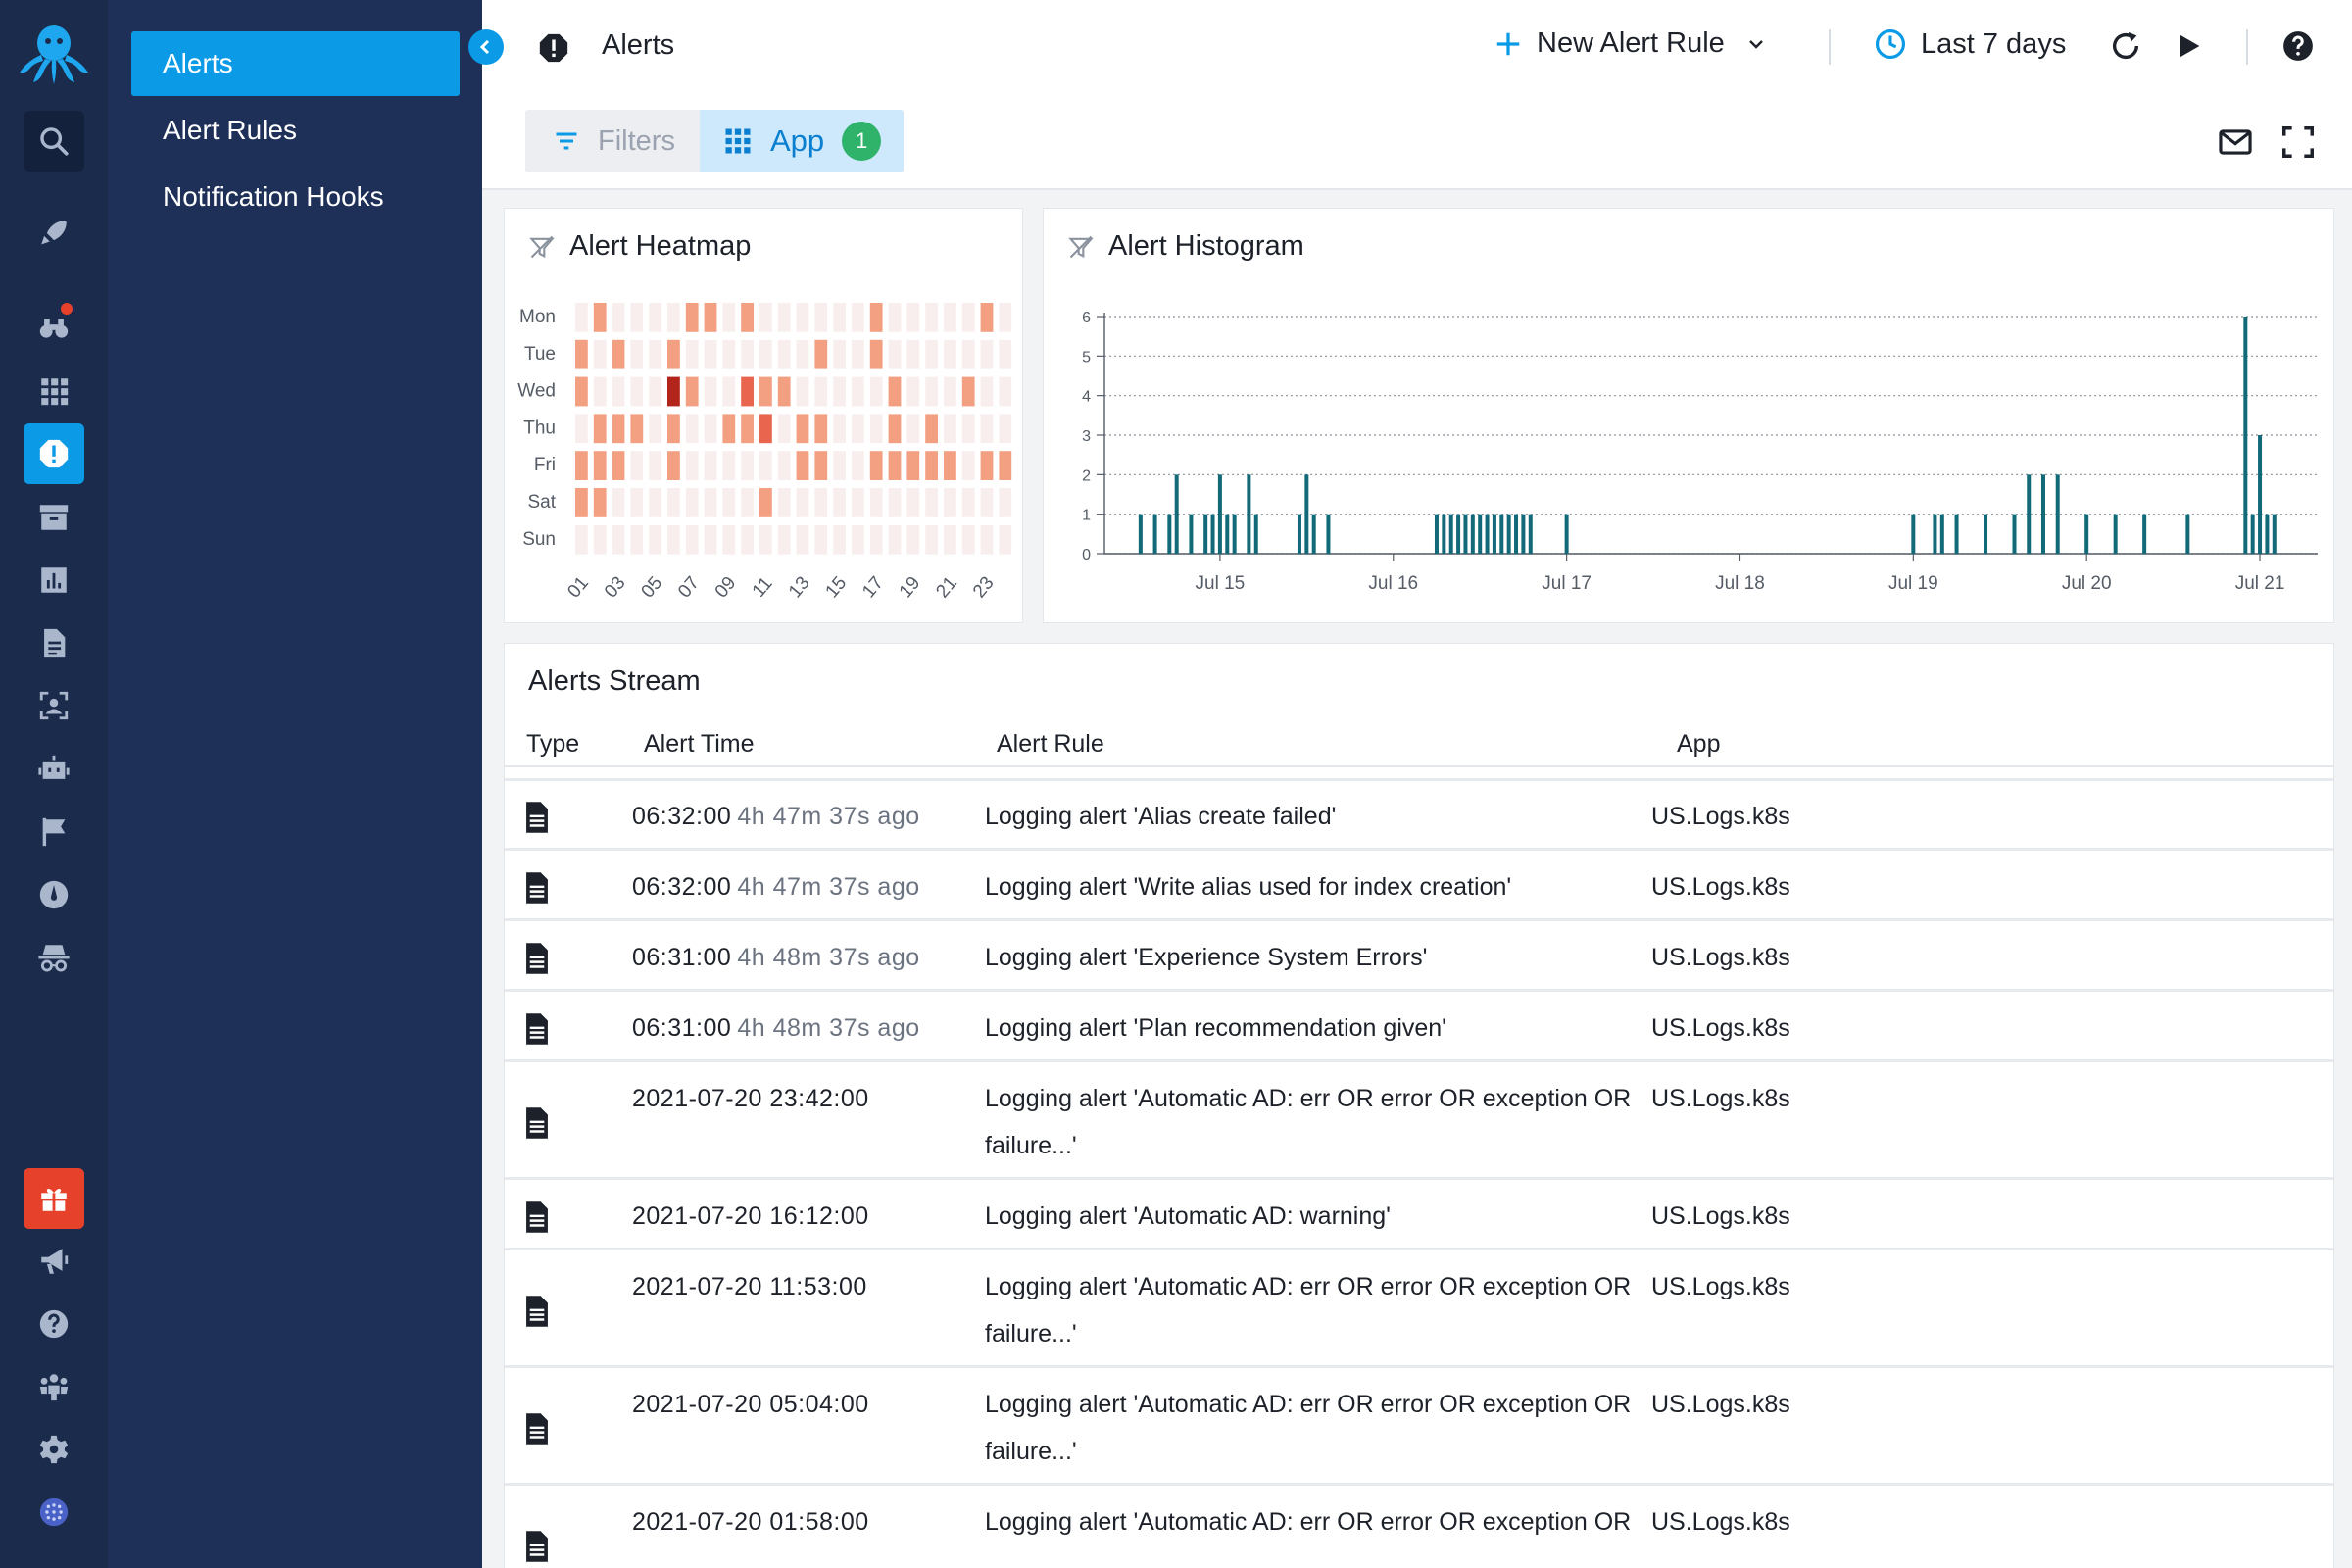 Image resolution: width=2352 pixels, height=1568 pixels. Describe the element at coordinates (273, 196) in the screenshot. I see `subnav-item-notification-hooks: Notification Hooks` at that location.